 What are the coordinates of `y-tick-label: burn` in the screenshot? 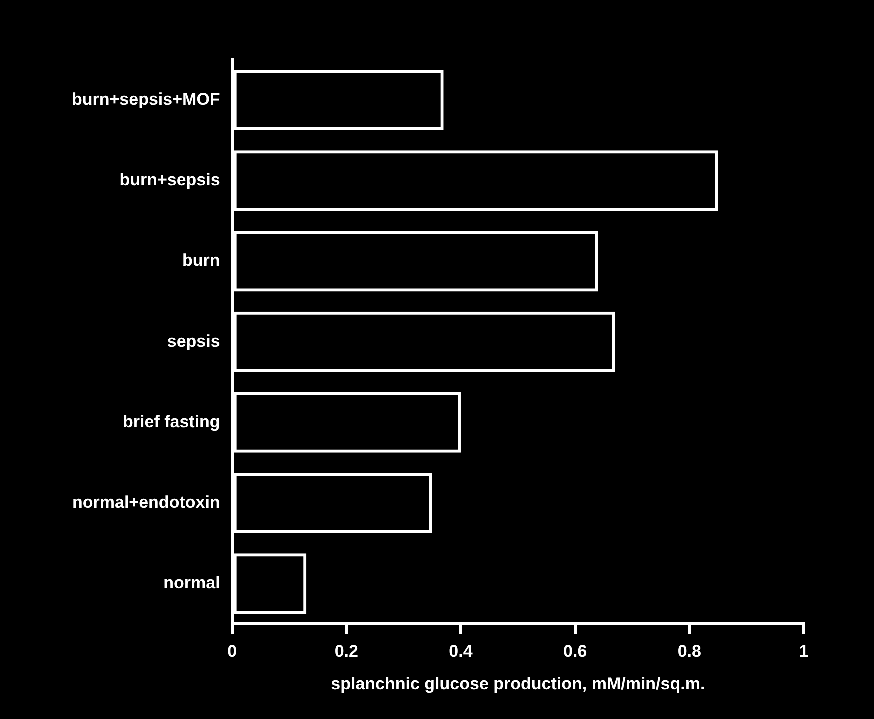 It's located at (201, 260).